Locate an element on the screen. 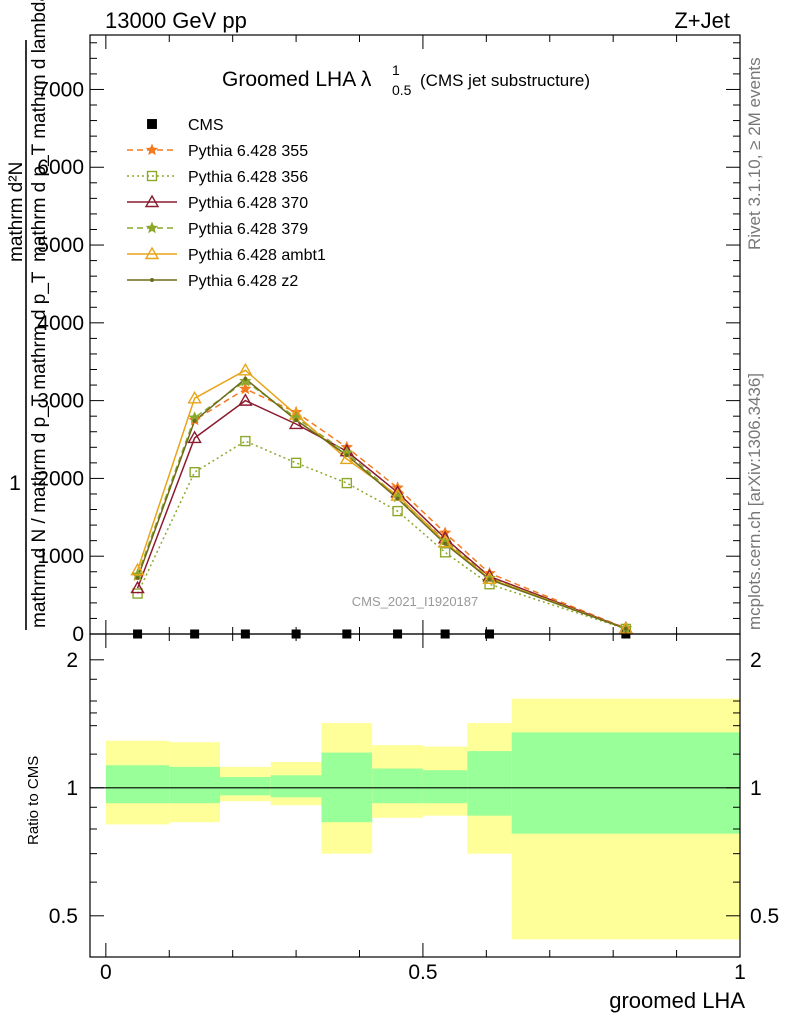 This screenshot has height=1024, width=786. side-source-label: mcplots.cern.ch [arXiv:1306.3436] is located at coordinates (754, 501).